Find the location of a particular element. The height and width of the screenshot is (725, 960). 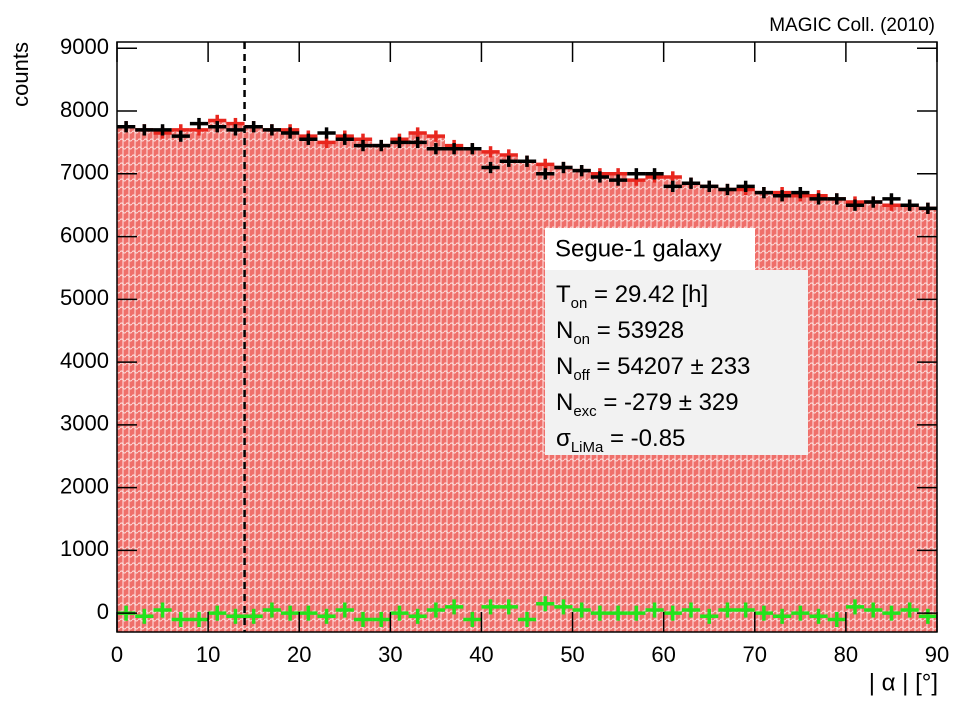

source-box is located at coordinates (650, 249).